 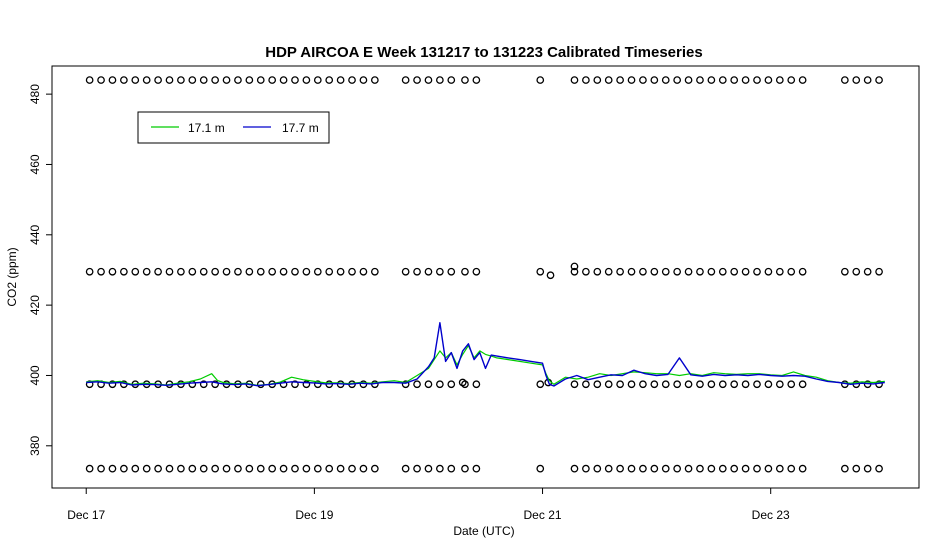 I want to click on y-axis: 380 400 420 440 460 480, so click(x=40, y=270).